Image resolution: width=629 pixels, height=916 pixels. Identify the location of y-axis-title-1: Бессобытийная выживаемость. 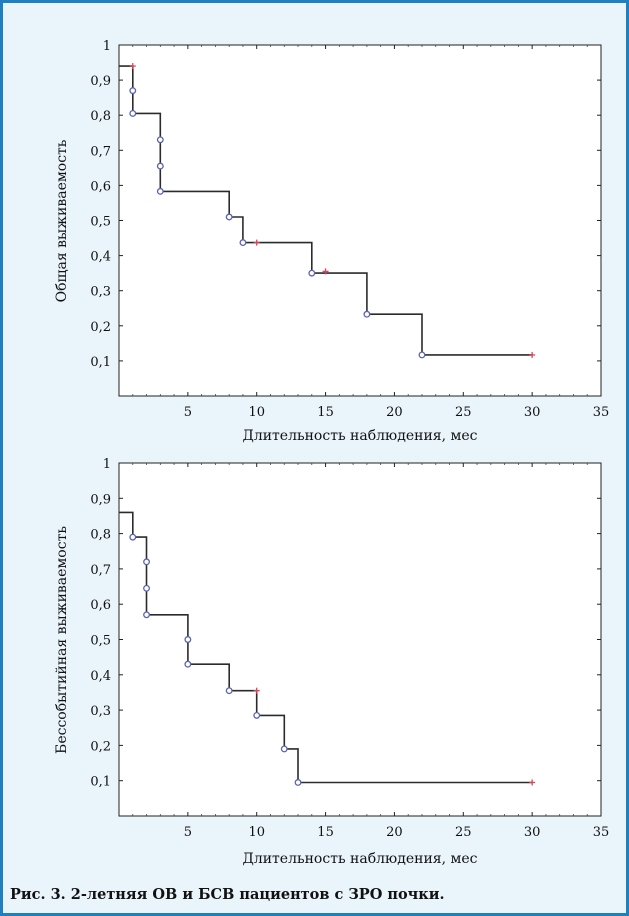
(62, 640).